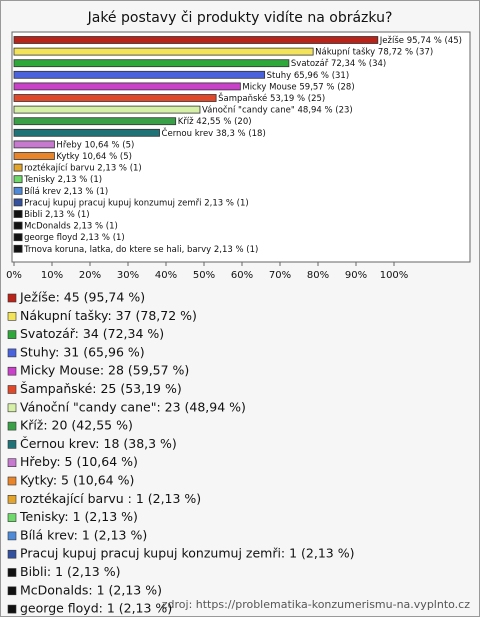 The width and height of the screenshot is (480, 621). What do you see at coordinates (50, 238) in the screenshot?
I see `category-label: george floyd` at bounding box center [50, 238].